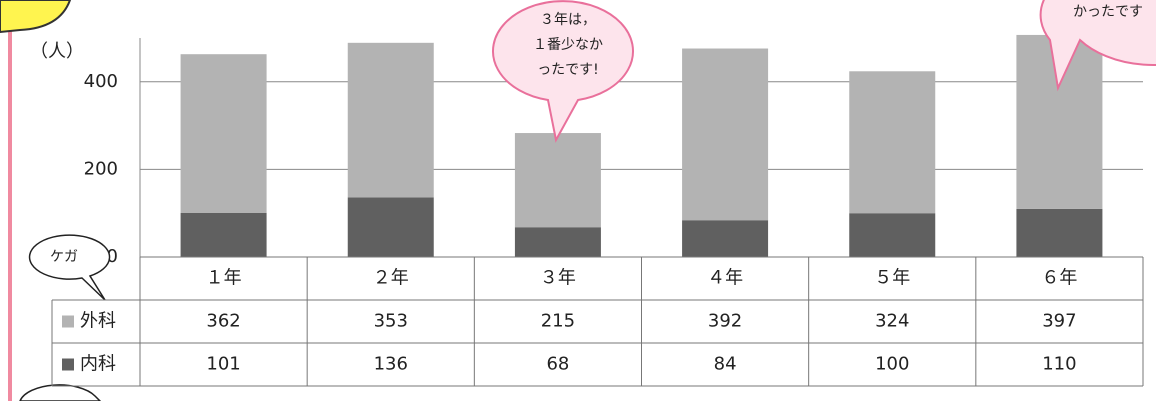 The width and height of the screenshot is (1156, 401). What do you see at coordinates (892, 278) in the screenshot?
I see `column-header: ５年` at bounding box center [892, 278].